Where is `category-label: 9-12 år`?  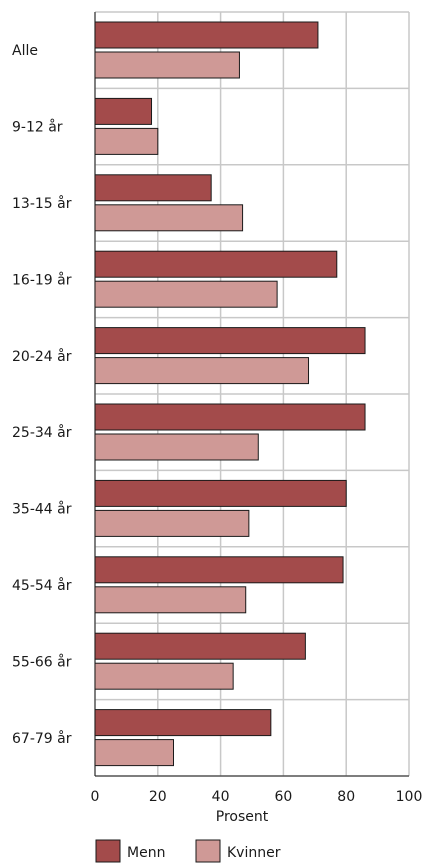
category-label: 9-12 år is located at coordinates (37, 127).